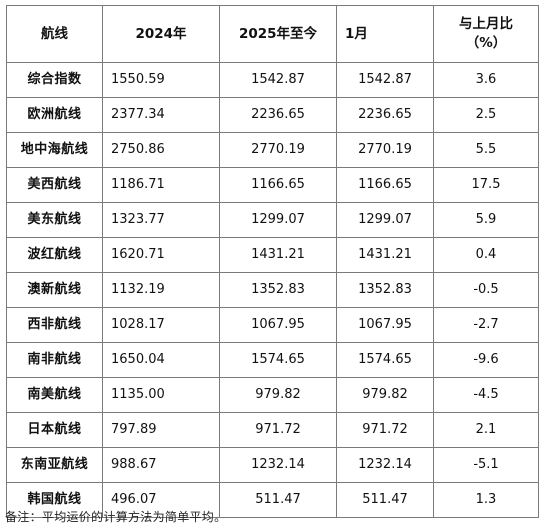 This screenshot has height=530, width=550. I want to click on cell-2025-ytd: 979.82, so click(278, 395).